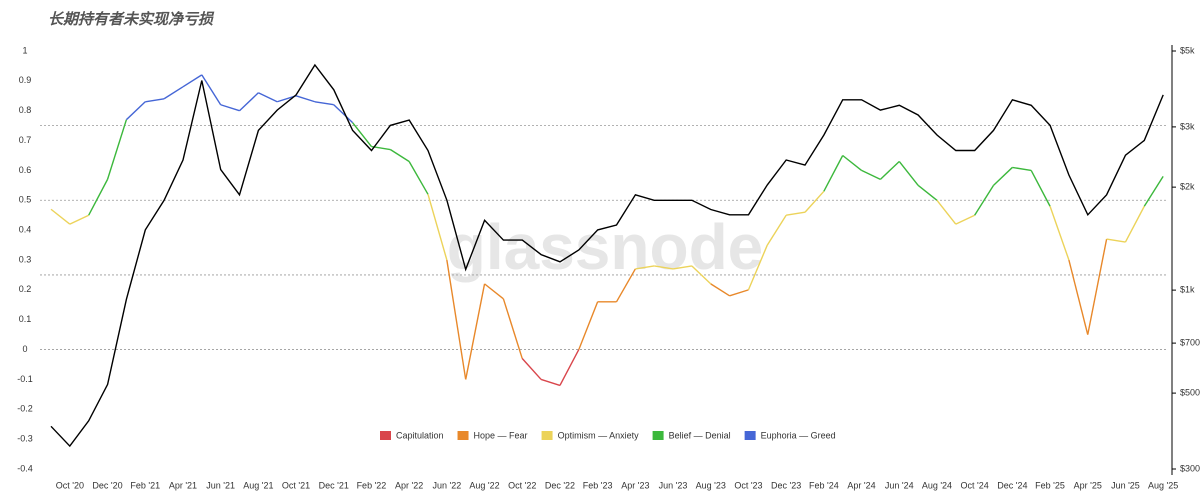 The image size is (1200, 496). I want to click on x-tick-label: Apr '25, so click(1088, 485).